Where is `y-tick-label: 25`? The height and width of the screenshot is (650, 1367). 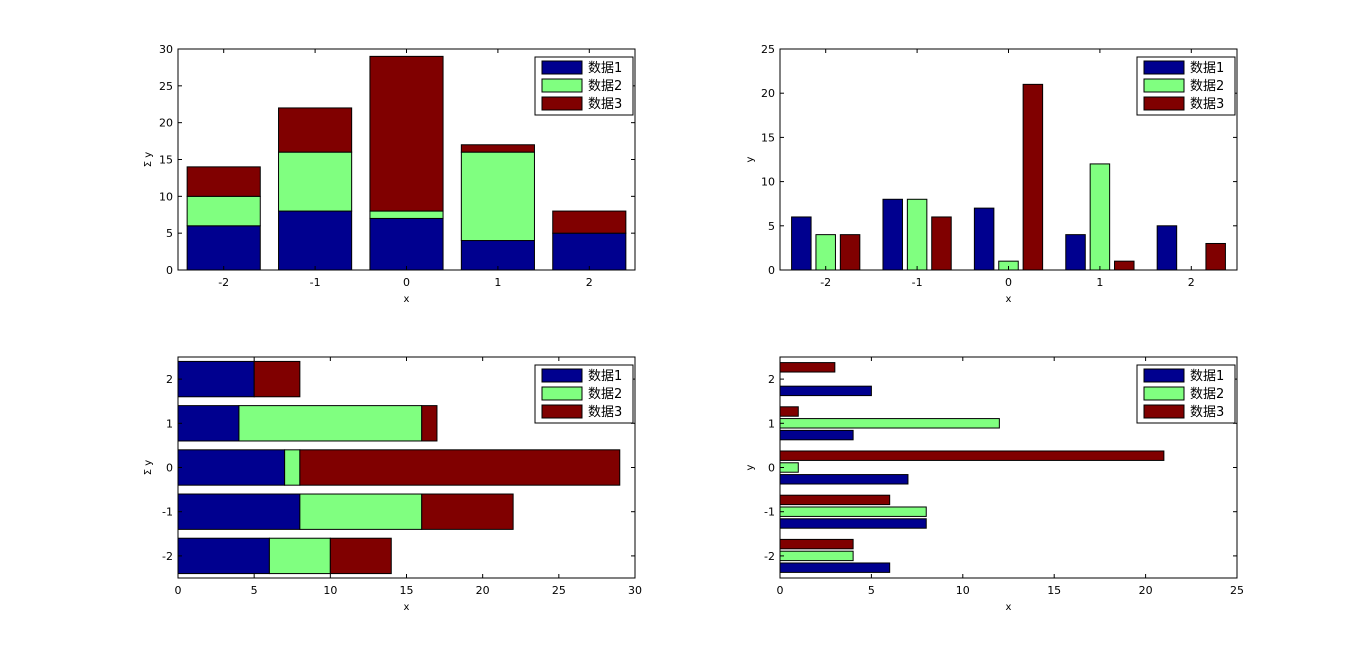
y-tick-label: 25 is located at coordinates (166, 86).